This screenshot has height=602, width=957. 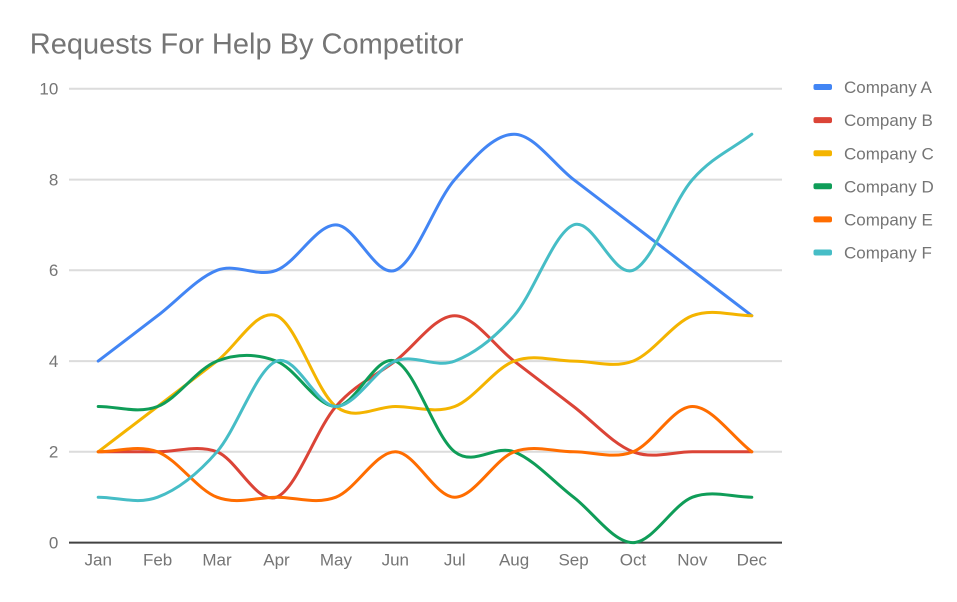 What do you see at coordinates (573, 559) in the screenshot?
I see `svg-text: Sep` at bounding box center [573, 559].